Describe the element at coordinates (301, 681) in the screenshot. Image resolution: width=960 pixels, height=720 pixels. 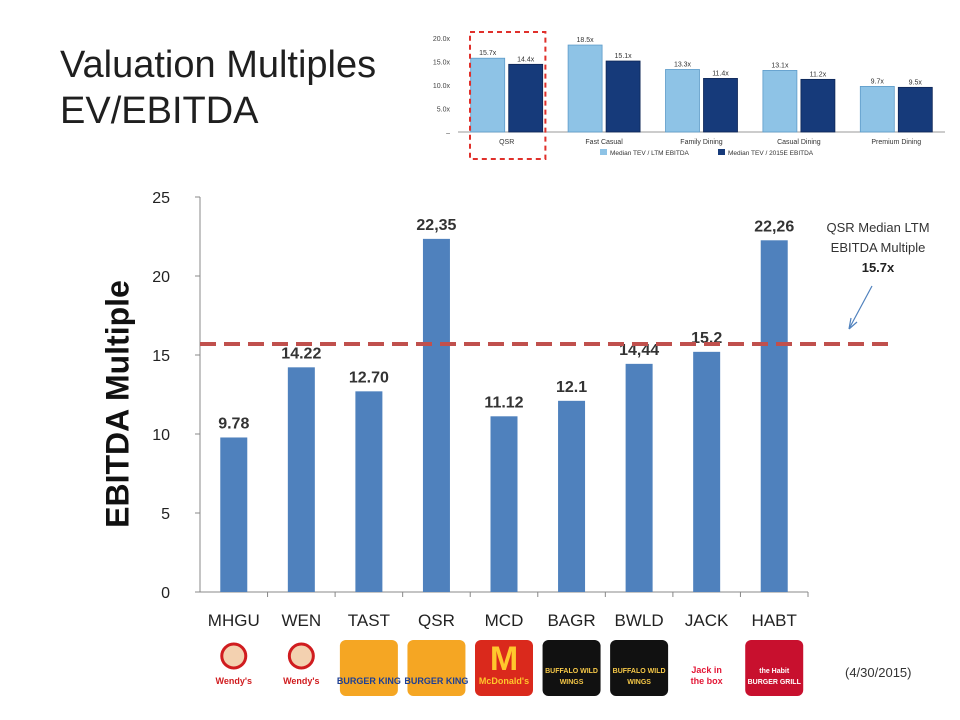
I see `logo-text: Wendy's` at that location.